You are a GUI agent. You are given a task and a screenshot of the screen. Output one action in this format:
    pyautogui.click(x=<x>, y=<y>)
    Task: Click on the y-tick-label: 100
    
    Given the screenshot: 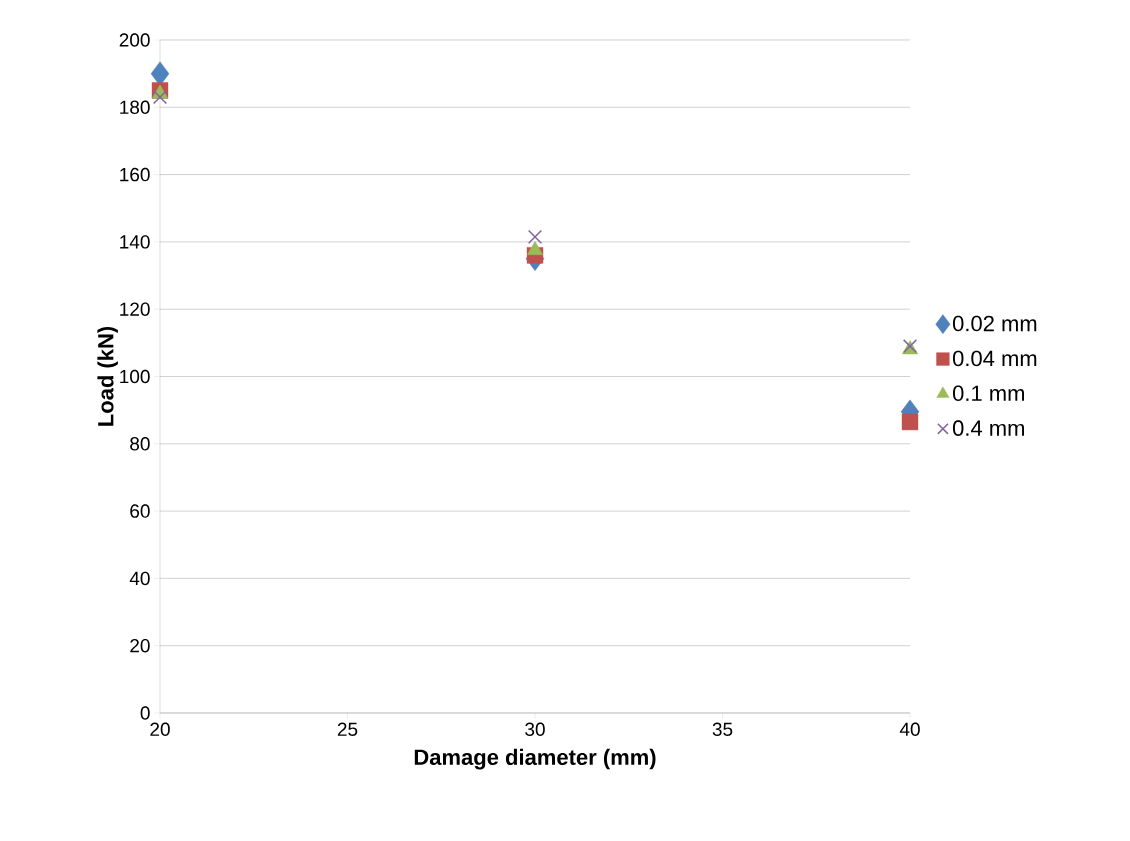 What is the action you would take?
    pyautogui.click(x=135, y=376)
    